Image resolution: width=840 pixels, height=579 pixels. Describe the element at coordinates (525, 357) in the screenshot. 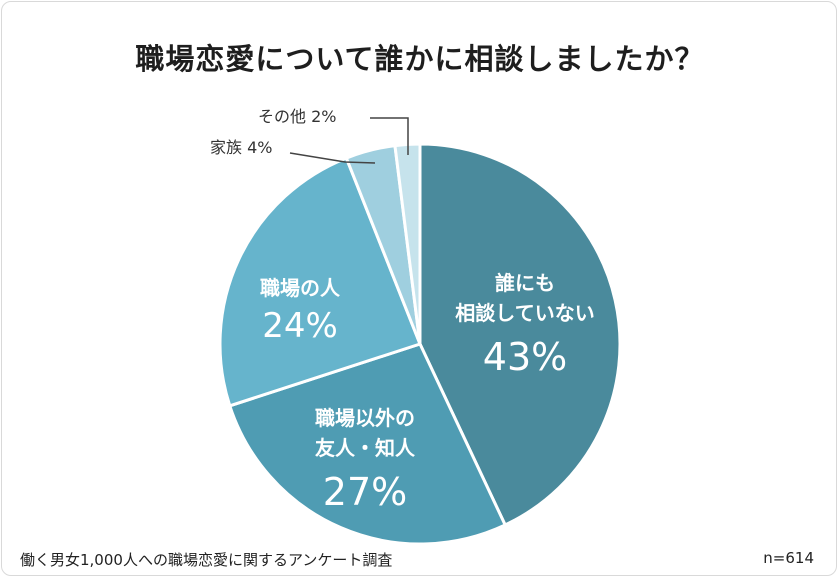

I see `slice-percent-0: 43%` at that location.